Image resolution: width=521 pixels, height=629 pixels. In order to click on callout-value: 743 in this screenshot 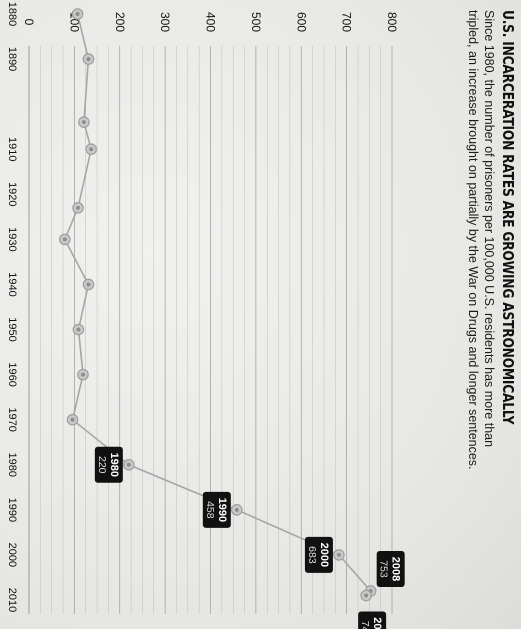, I will do `click(365, 625)`.